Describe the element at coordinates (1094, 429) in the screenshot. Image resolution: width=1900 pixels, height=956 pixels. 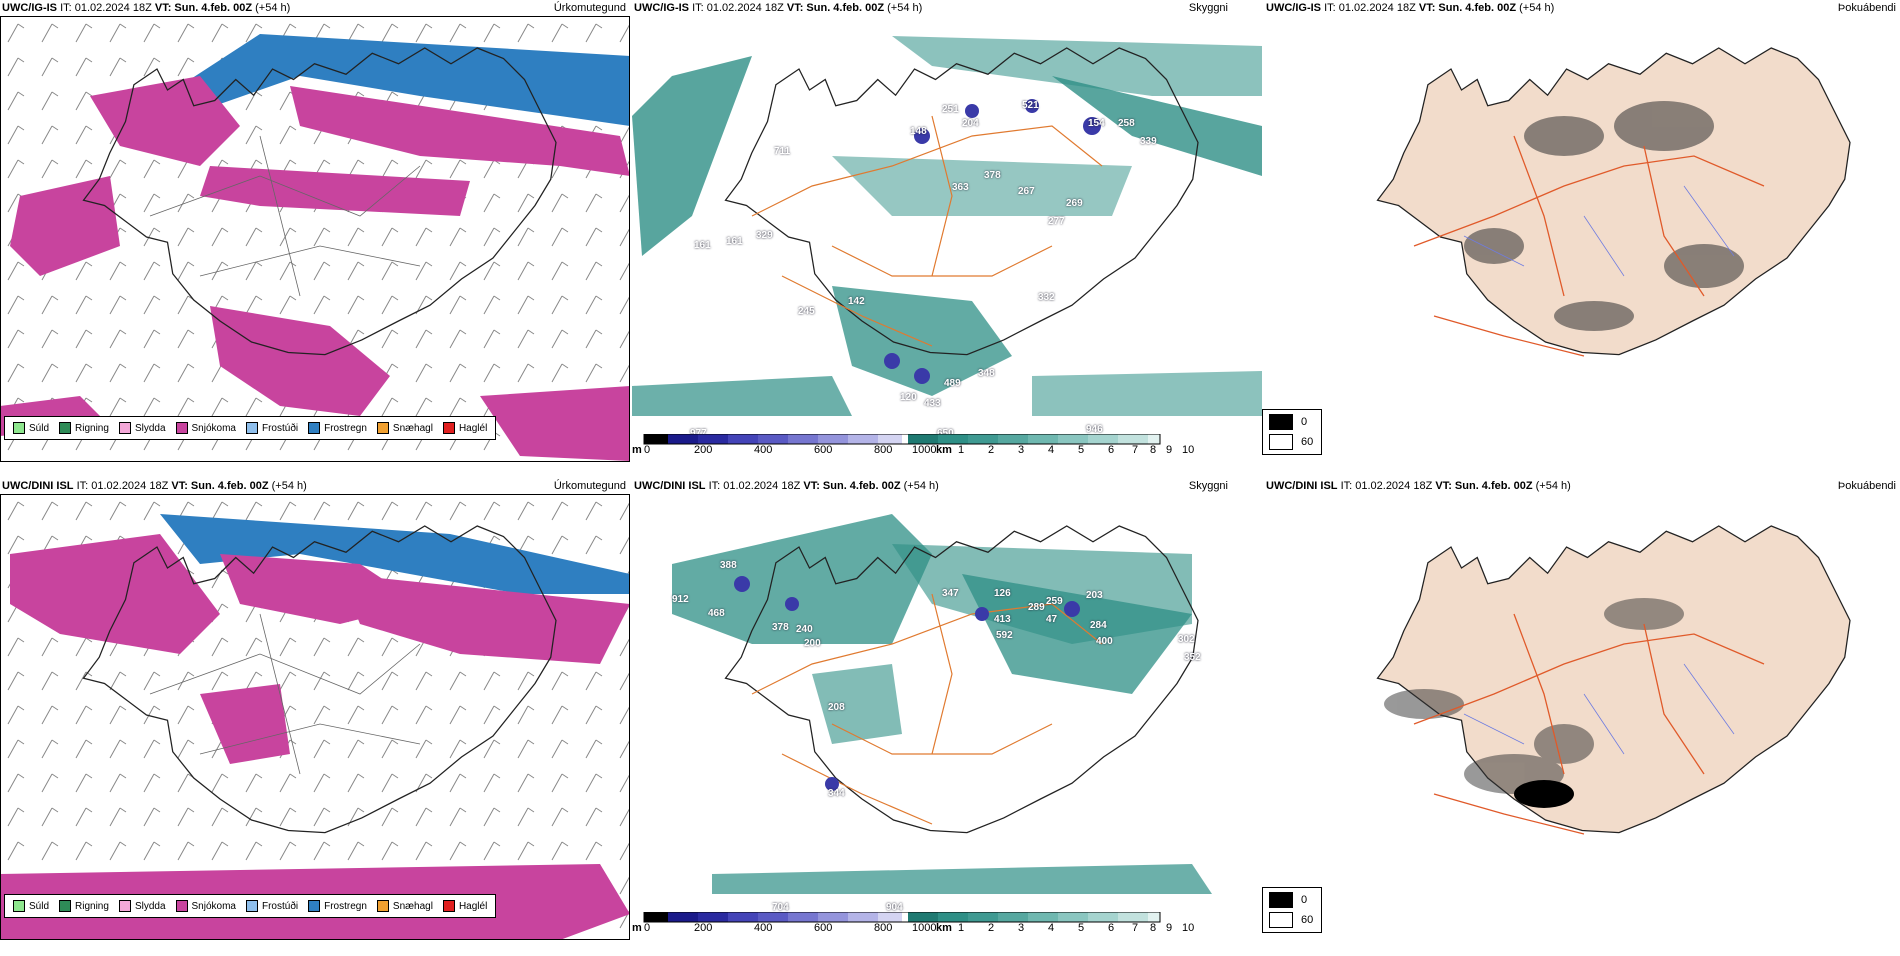
I see `vis-label: 946` at that location.